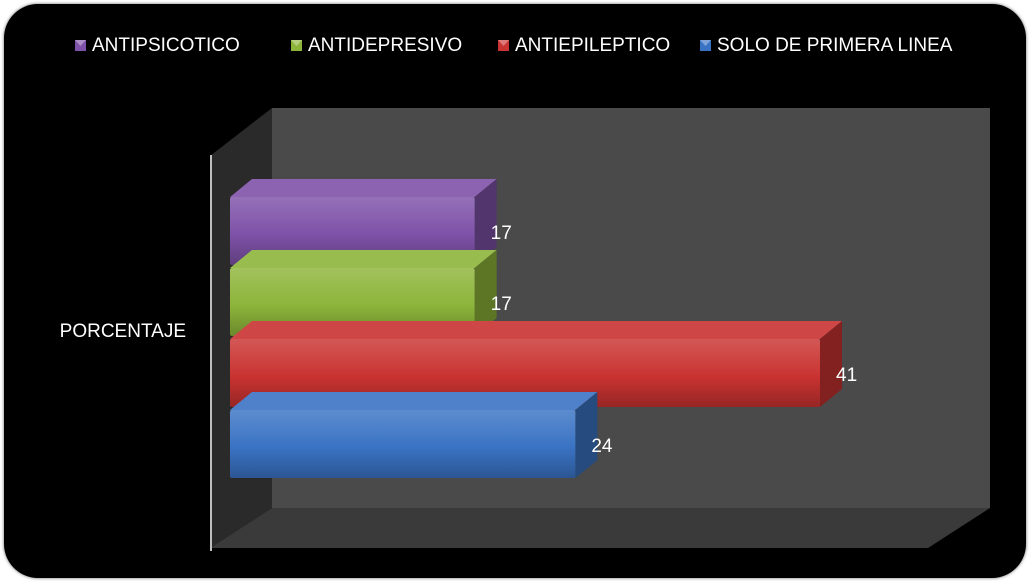  I want to click on data-labels: 17 17 41 24, so click(674, 340).